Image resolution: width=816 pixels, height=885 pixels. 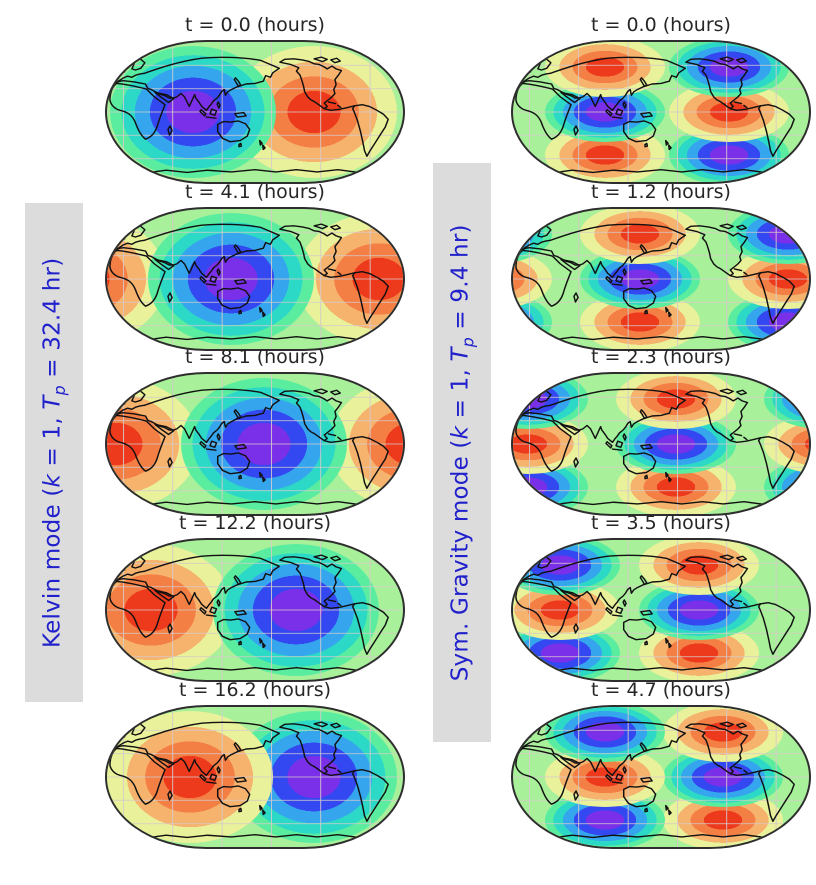 I want to click on kelvin-mode-label-text: Kelvin mode (k = 1, Tp = 32.4 hr), so click(x=54, y=452).